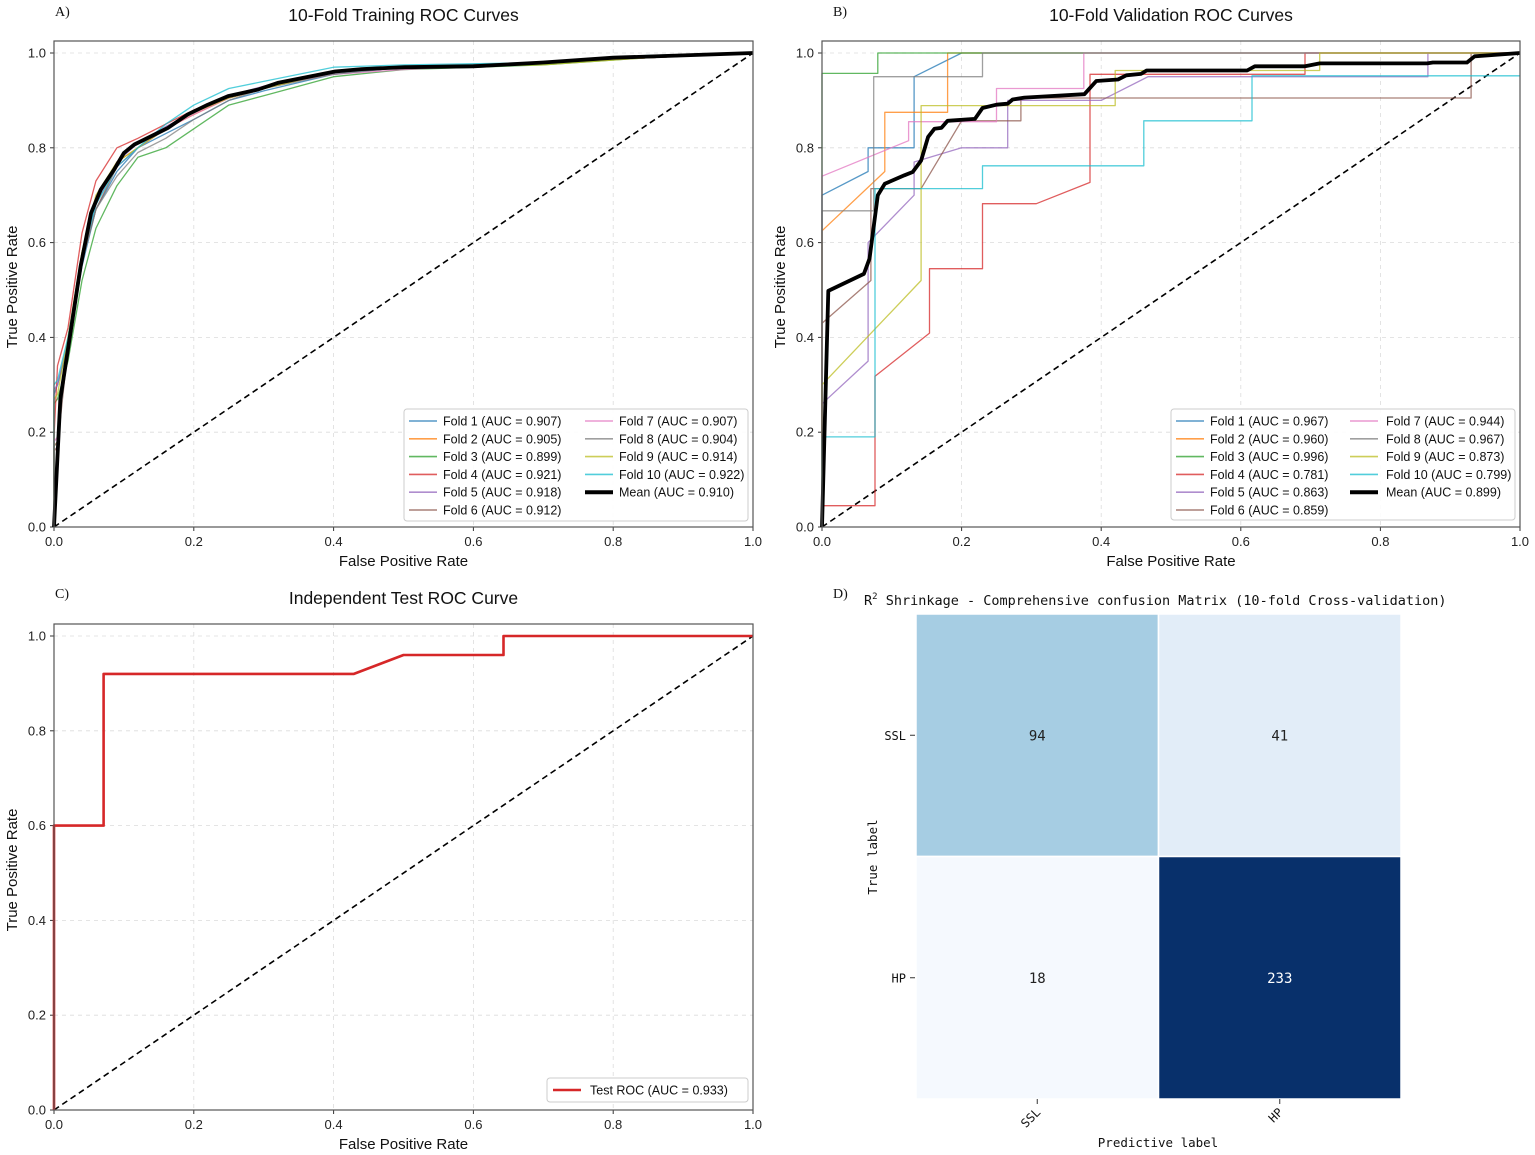 The image size is (1535, 1155). Describe the element at coordinates (1269, 475) in the screenshot. I see `legend-entry: Fold 4 (AUC = 0.781)` at that location.